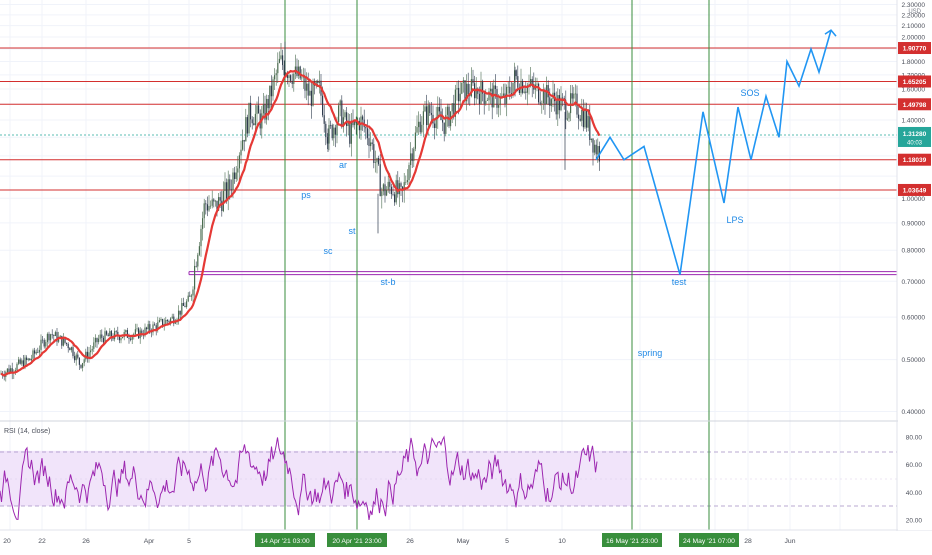  I want to click on price-tick-label: 0.80000, so click(914, 251).